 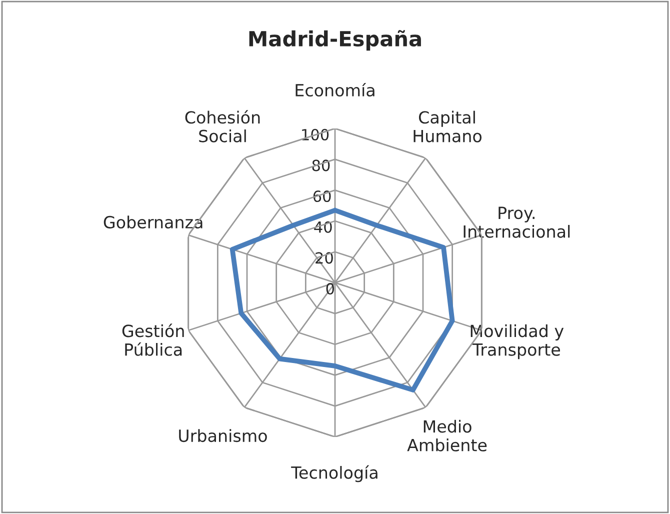 What do you see at coordinates (335, 40) in the screenshot?
I see `chart-title: Madrid-España` at bounding box center [335, 40].